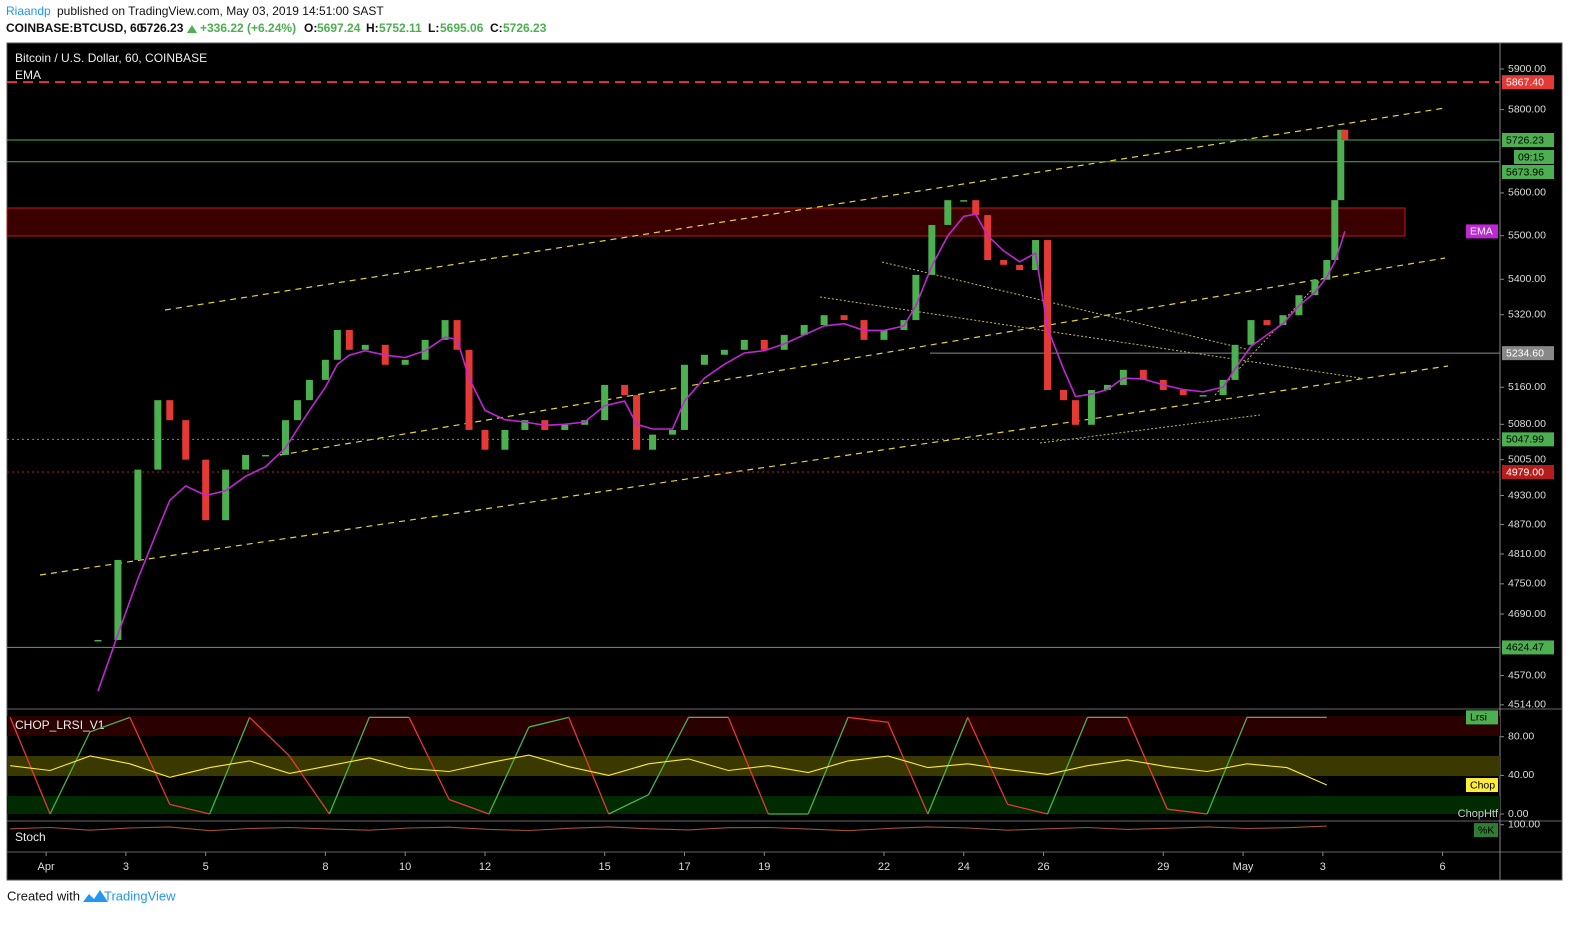 This screenshot has height=932, width=1588. I want to click on up-arrow, so click(192, 29).